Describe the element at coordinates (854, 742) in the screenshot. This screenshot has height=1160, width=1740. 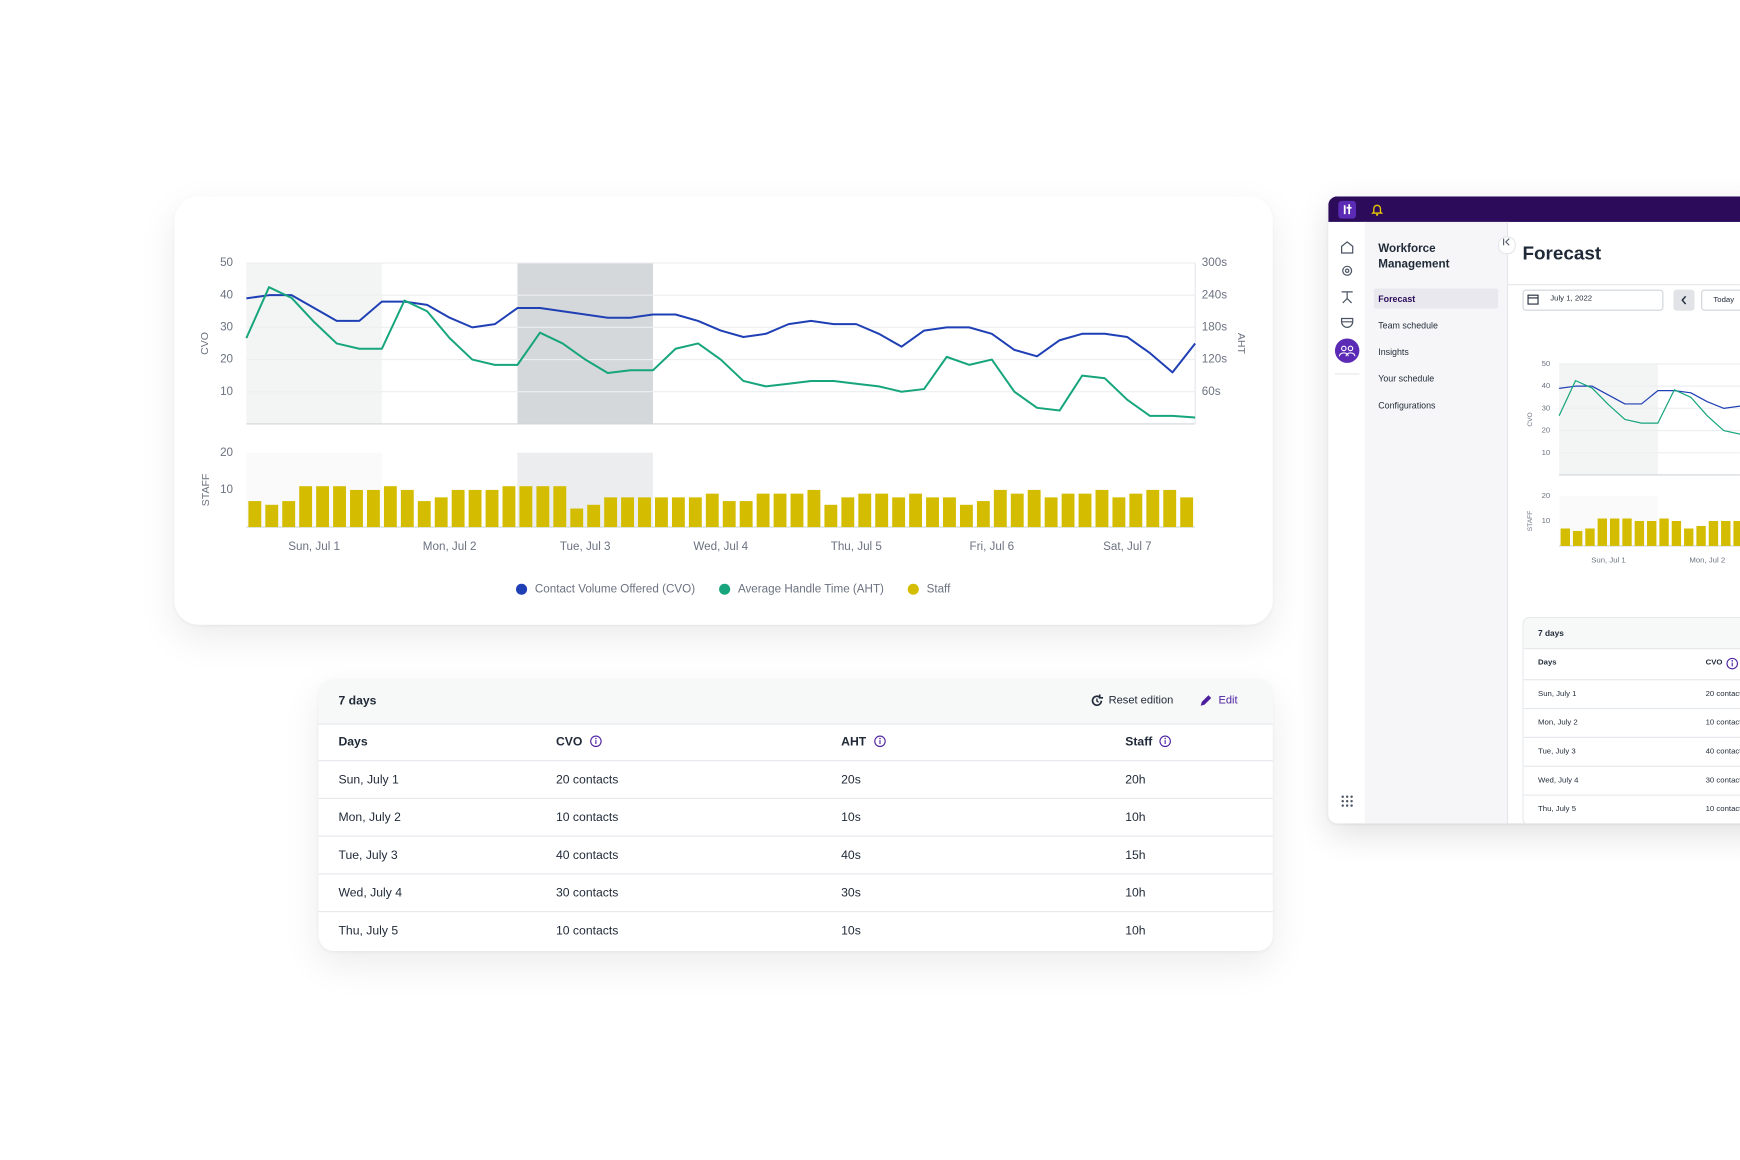
I see `column-header: AHT` at that location.